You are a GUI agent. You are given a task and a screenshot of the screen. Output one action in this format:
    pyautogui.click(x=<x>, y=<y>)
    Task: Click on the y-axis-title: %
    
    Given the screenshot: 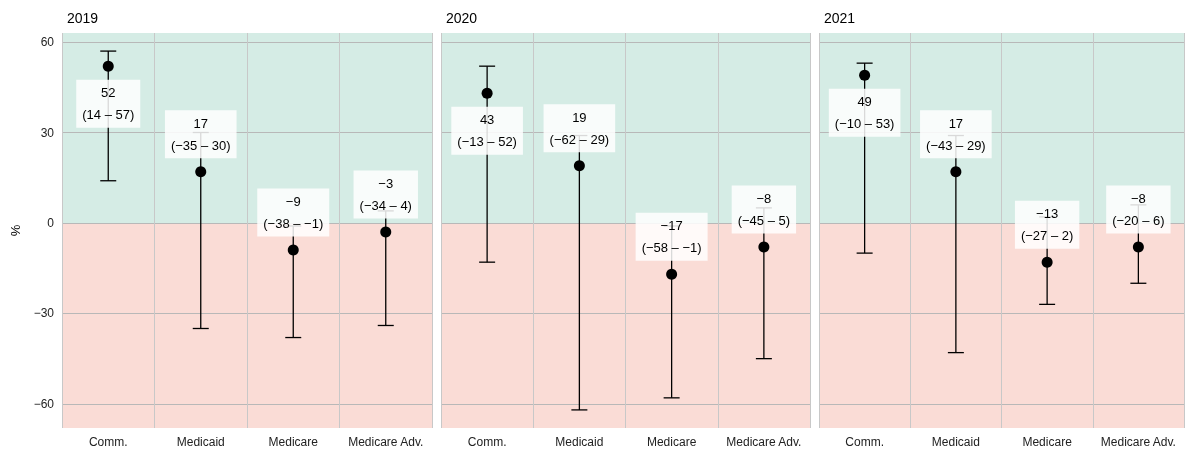 What is the action you would take?
    pyautogui.click(x=15, y=230)
    